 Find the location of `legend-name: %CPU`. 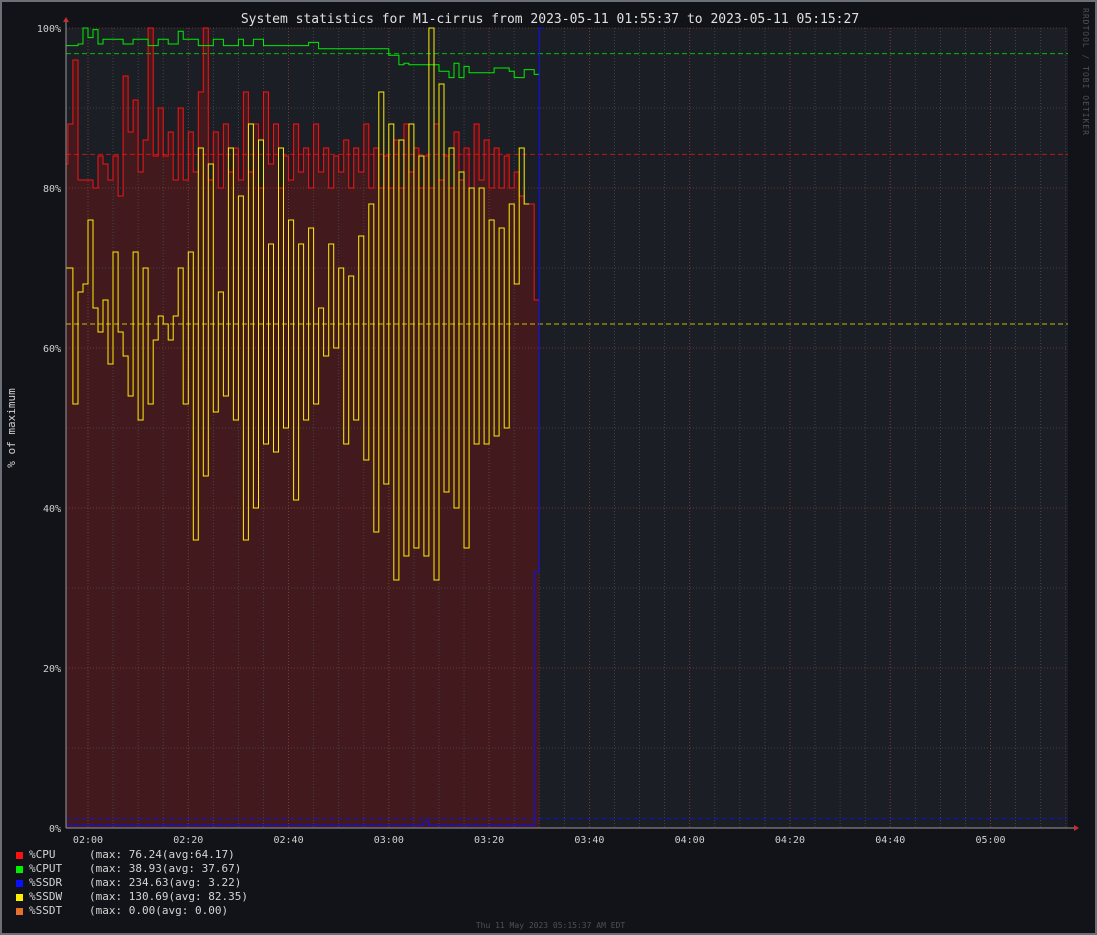

legend-name: %CPU is located at coordinates (42, 854).